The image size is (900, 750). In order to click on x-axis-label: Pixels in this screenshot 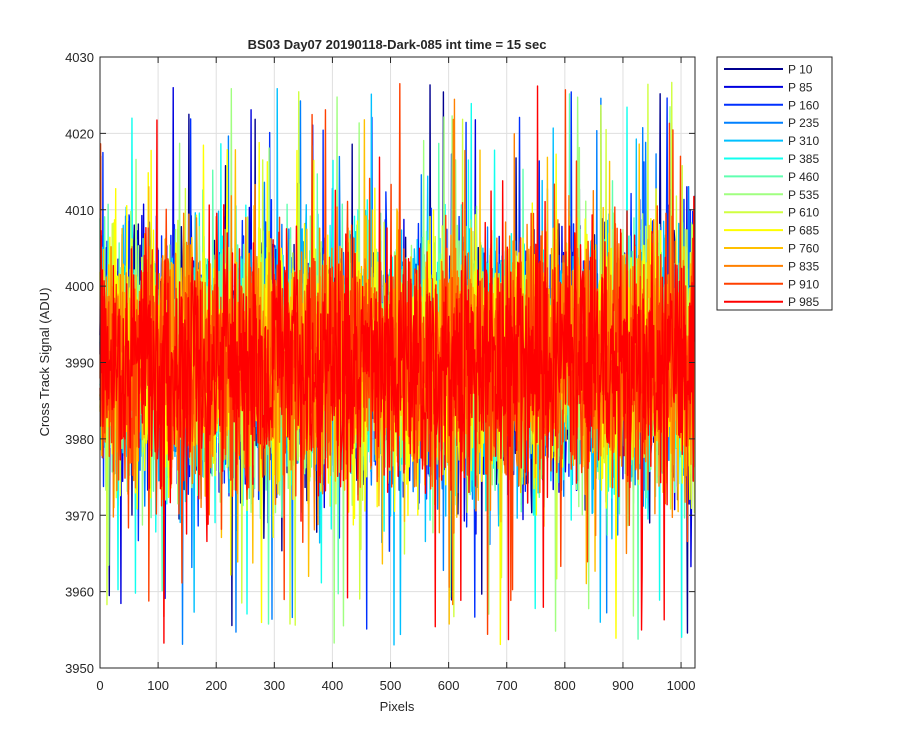, I will do `click(397, 706)`.